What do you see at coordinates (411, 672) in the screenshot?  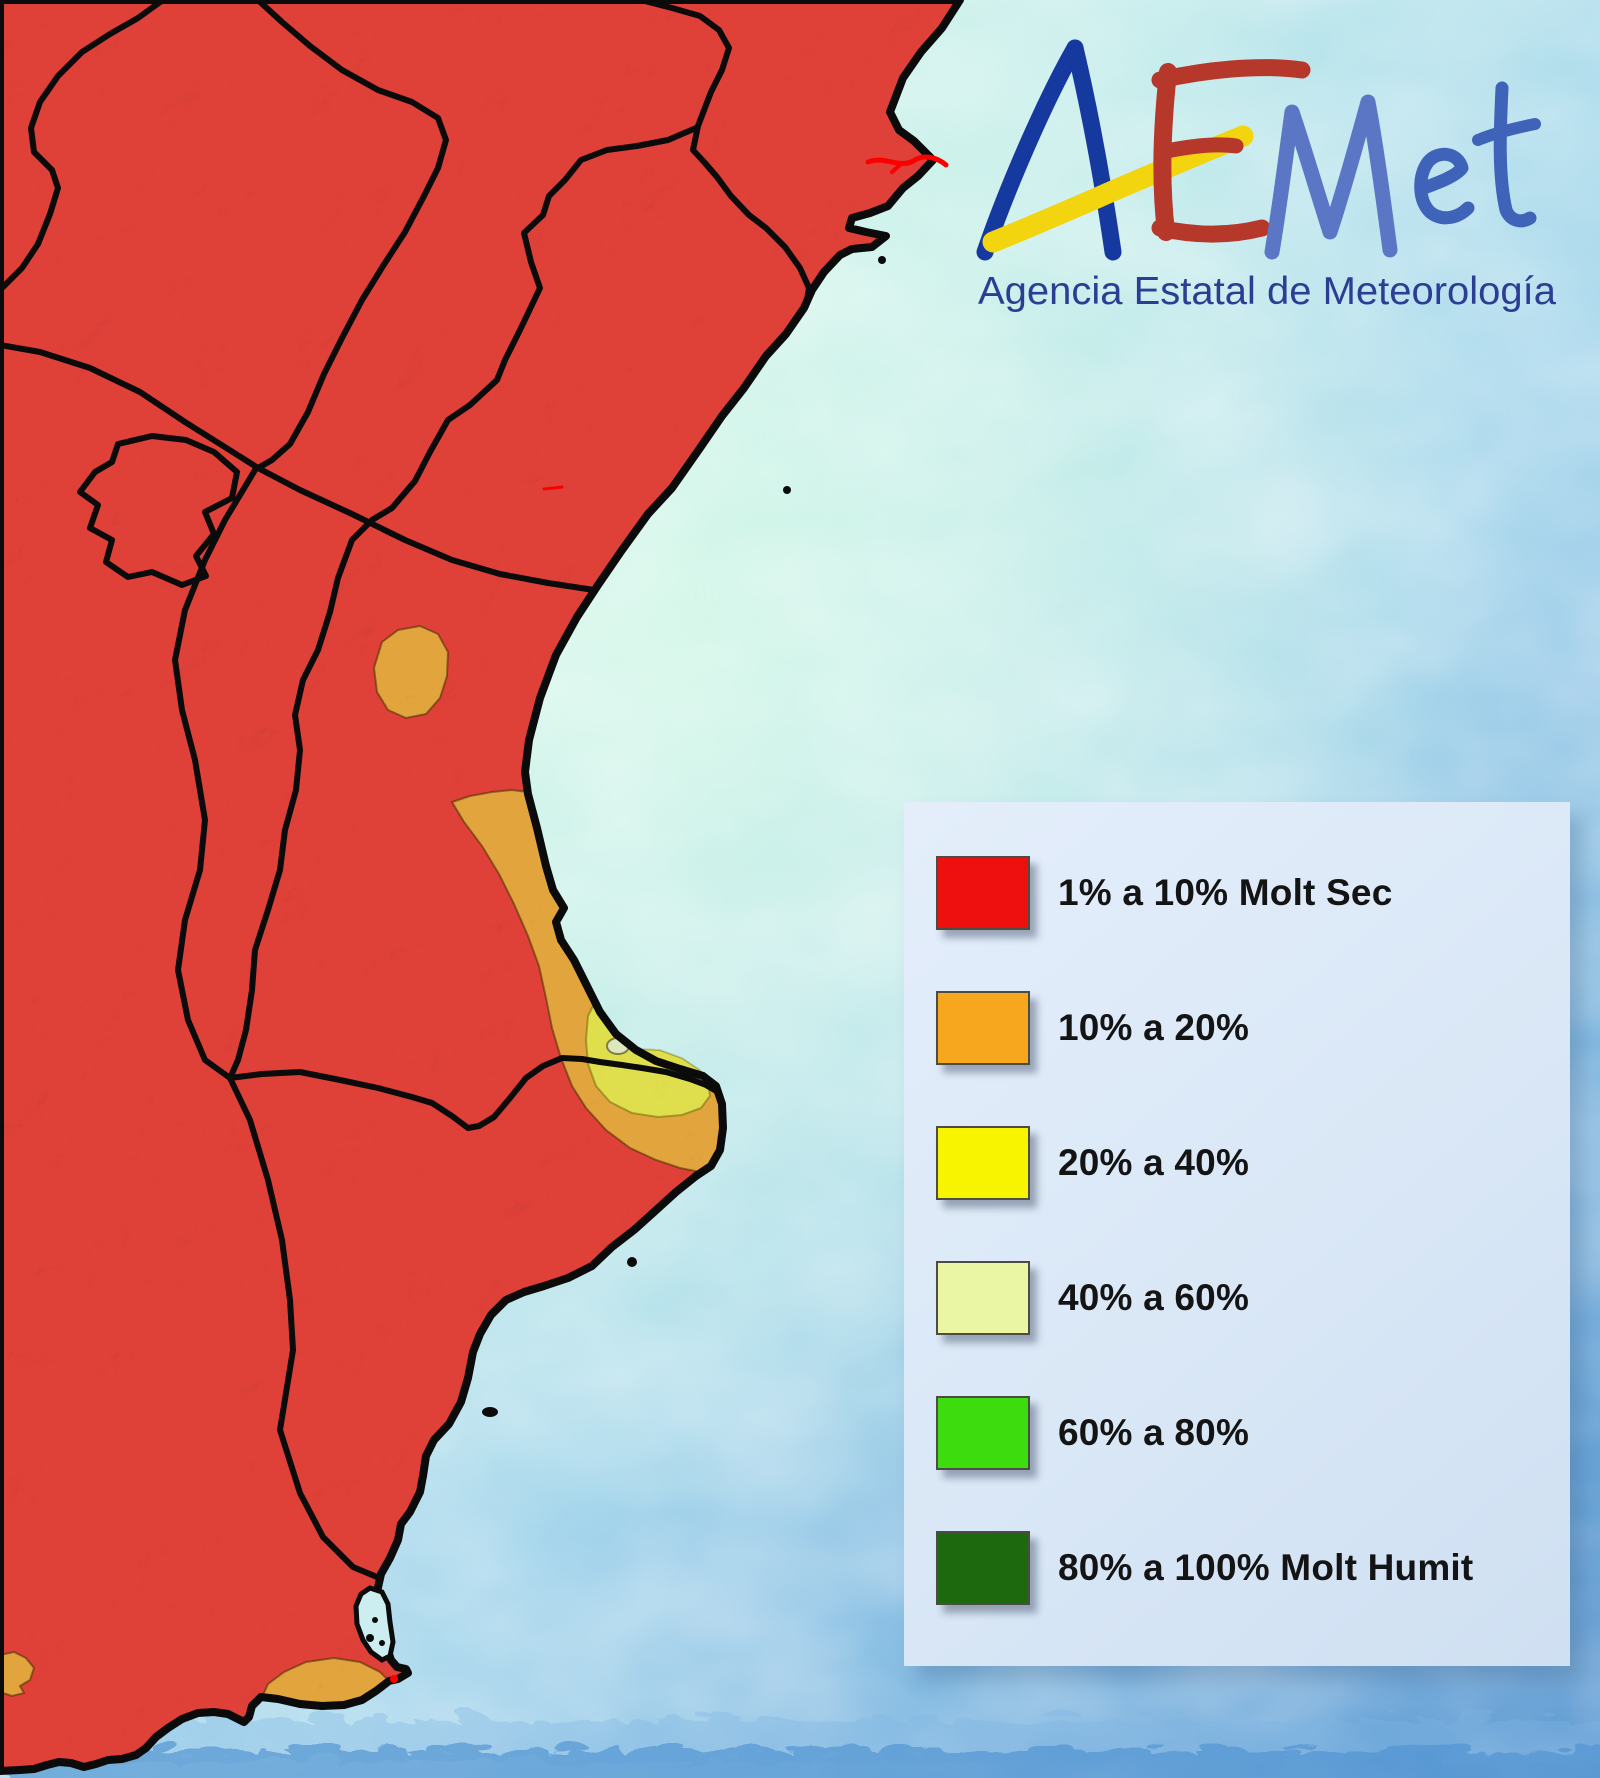 I see `zone-10-20-inland` at bounding box center [411, 672].